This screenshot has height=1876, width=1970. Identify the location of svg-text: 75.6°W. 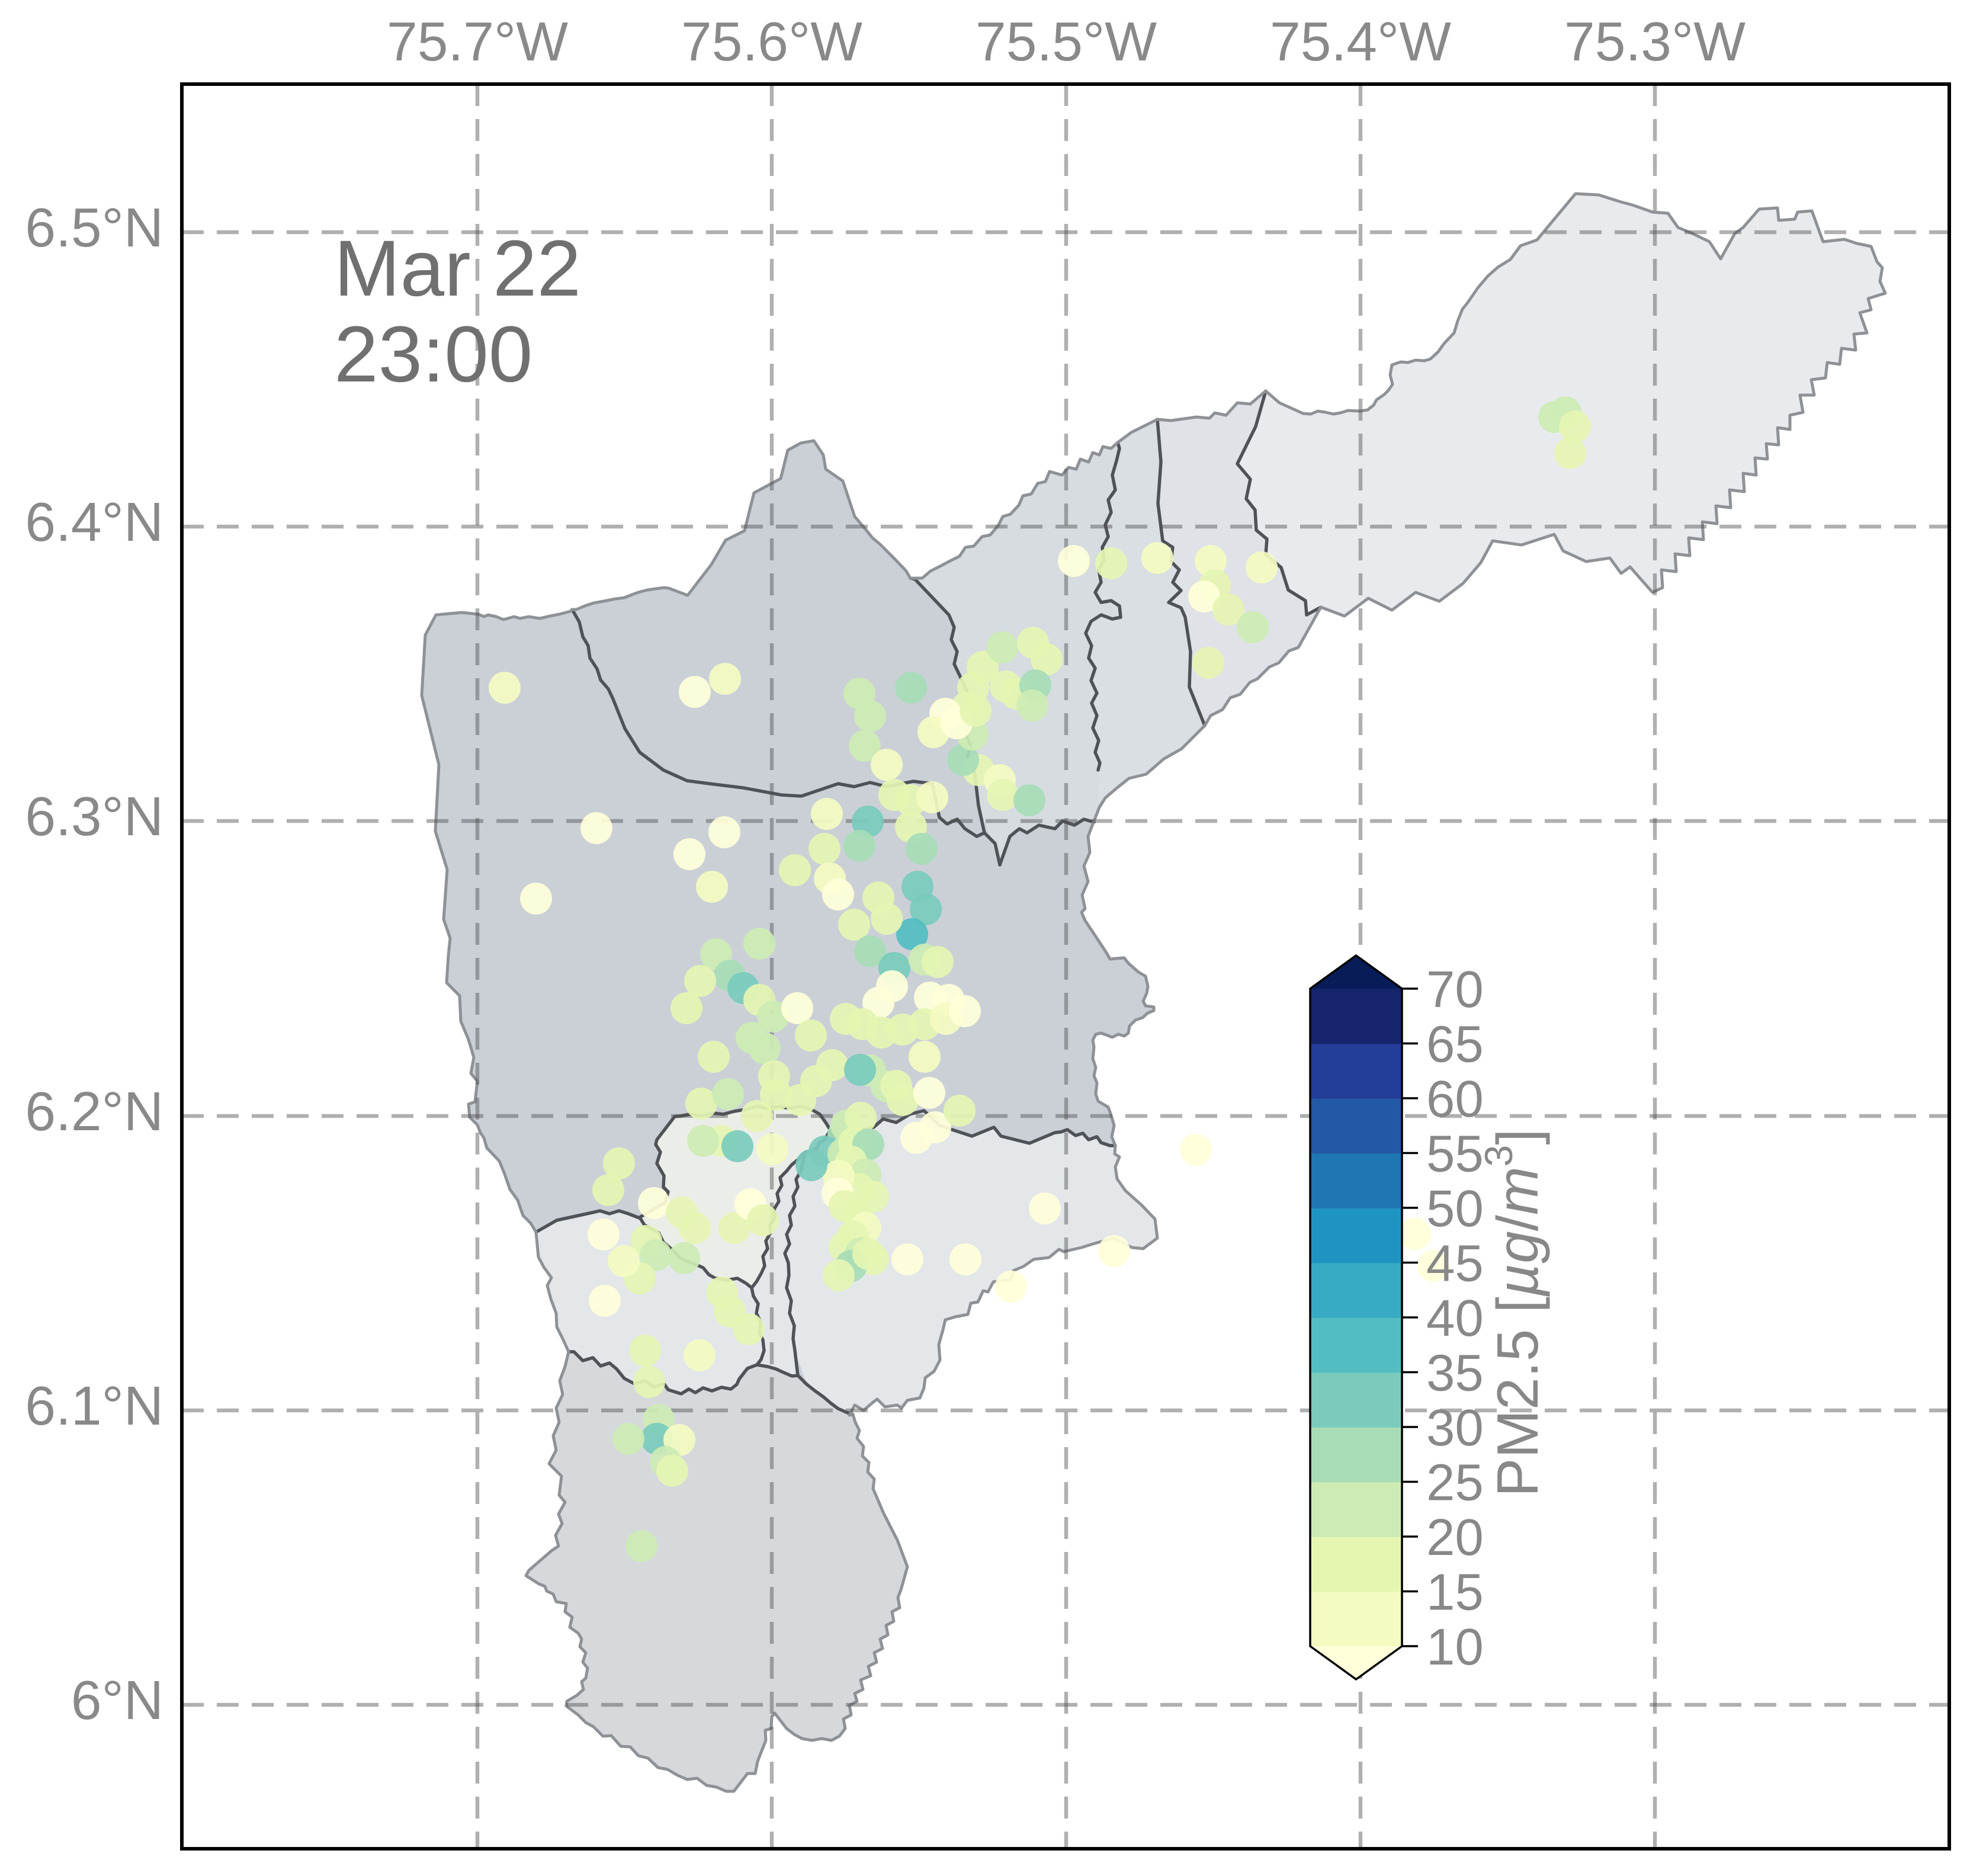
(772, 41).